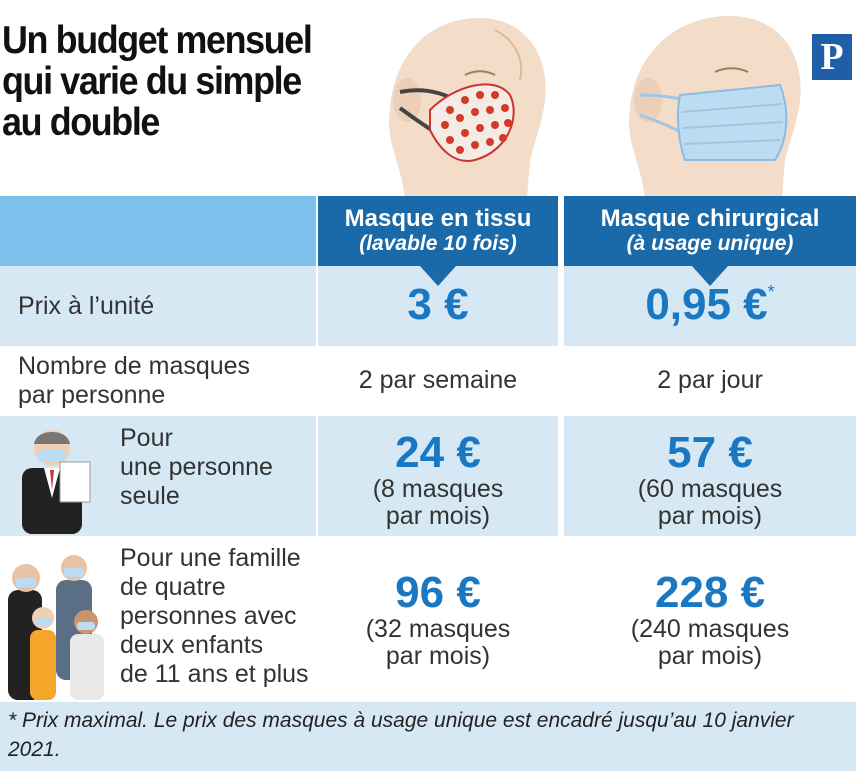  What do you see at coordinates (146, 438) in the screenshot?
I see `single-label-line1: Pour` at bounding box center [146, 438].